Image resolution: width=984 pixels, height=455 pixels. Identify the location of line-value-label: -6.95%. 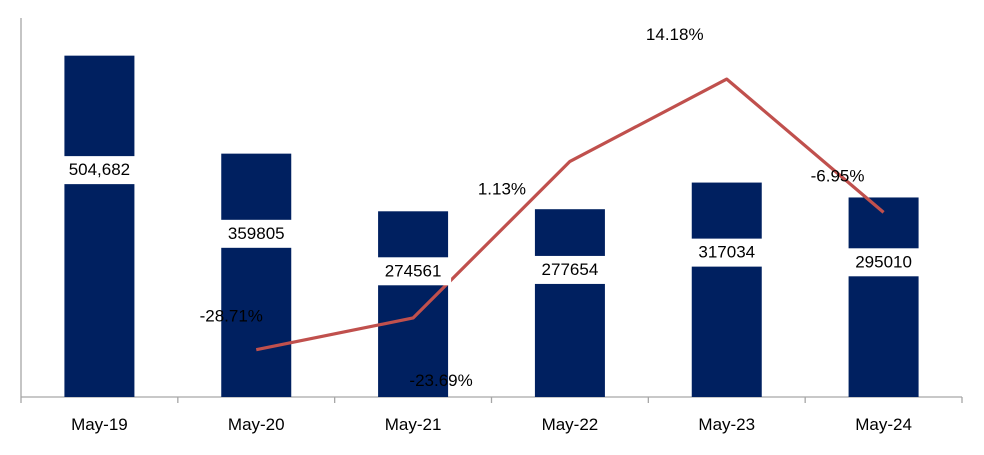
(838, 175).